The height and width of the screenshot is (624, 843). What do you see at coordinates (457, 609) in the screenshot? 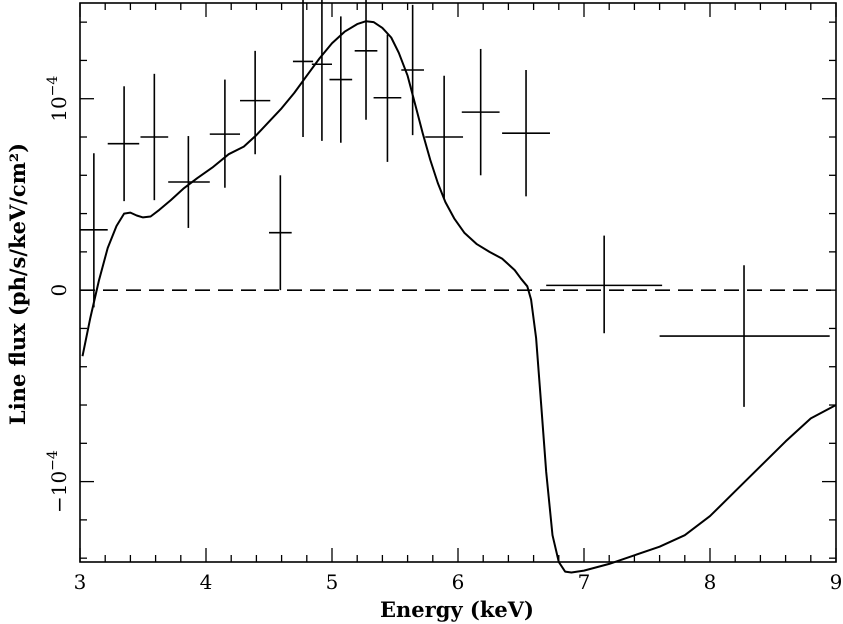
I see `x-axis-title: Energy (keV)` at bounding box center [457, 609].